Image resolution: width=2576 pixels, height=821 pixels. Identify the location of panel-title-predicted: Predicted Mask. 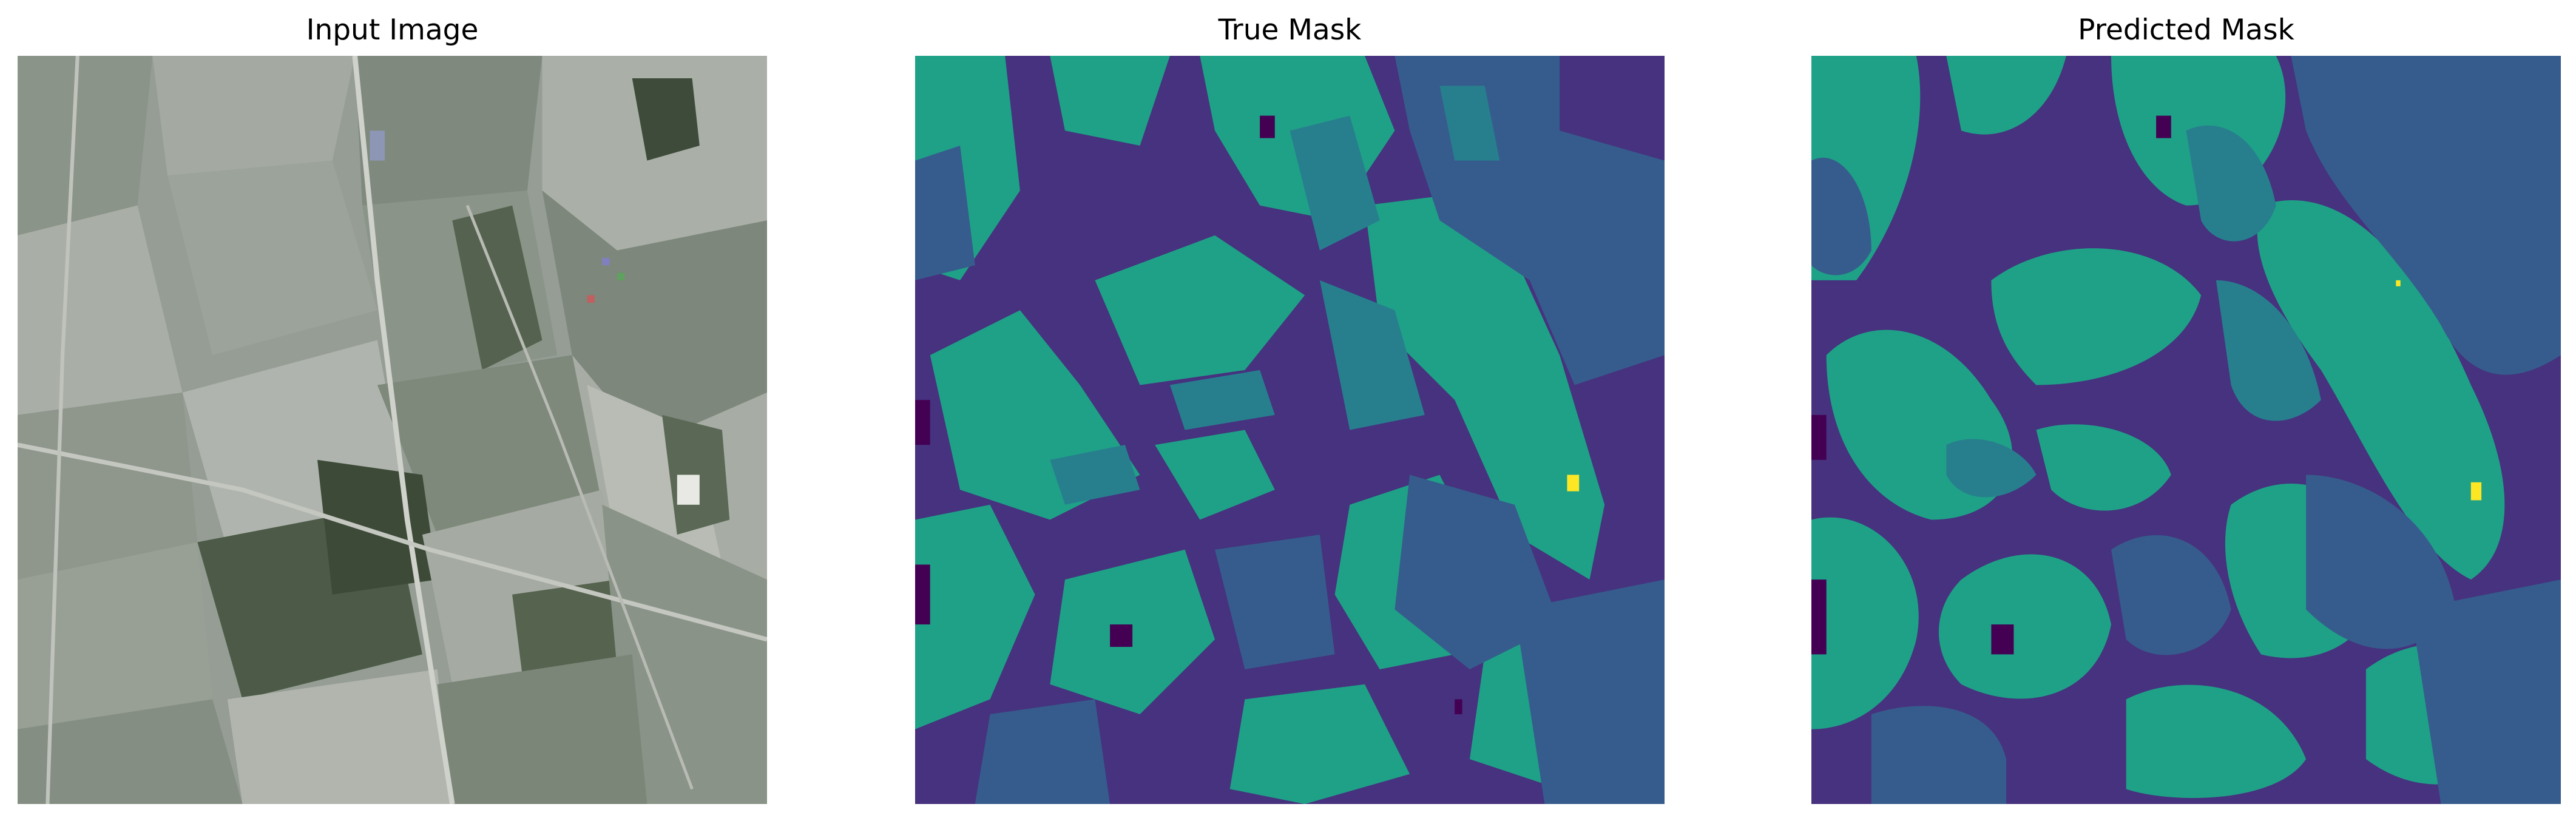
(2186, 30).